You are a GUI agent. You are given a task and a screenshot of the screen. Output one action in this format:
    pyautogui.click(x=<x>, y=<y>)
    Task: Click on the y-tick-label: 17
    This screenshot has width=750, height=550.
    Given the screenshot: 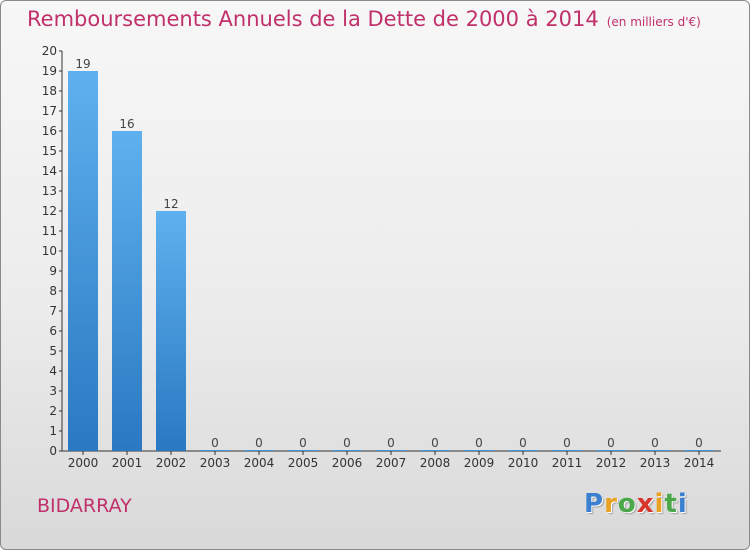 What is the action you would take?
    pyautogui.click(x=49, y=111)
    